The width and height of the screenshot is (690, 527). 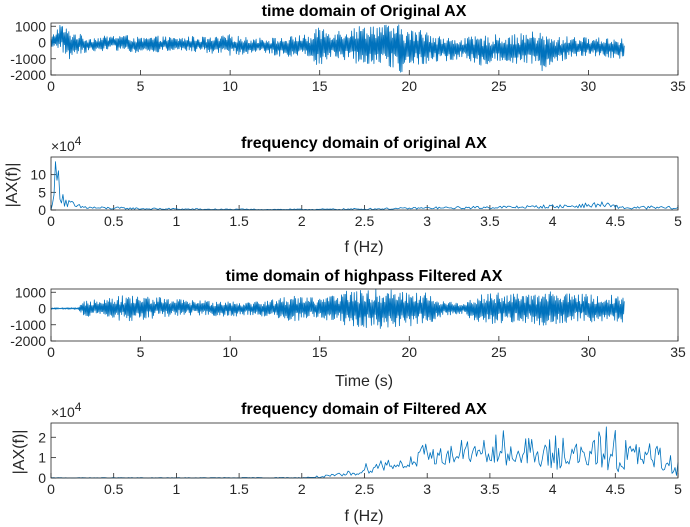 What do you see at coordinates (42, 458) in the screenshot?
I see `y-tick-label: 1` at bounding box center [42, 458].